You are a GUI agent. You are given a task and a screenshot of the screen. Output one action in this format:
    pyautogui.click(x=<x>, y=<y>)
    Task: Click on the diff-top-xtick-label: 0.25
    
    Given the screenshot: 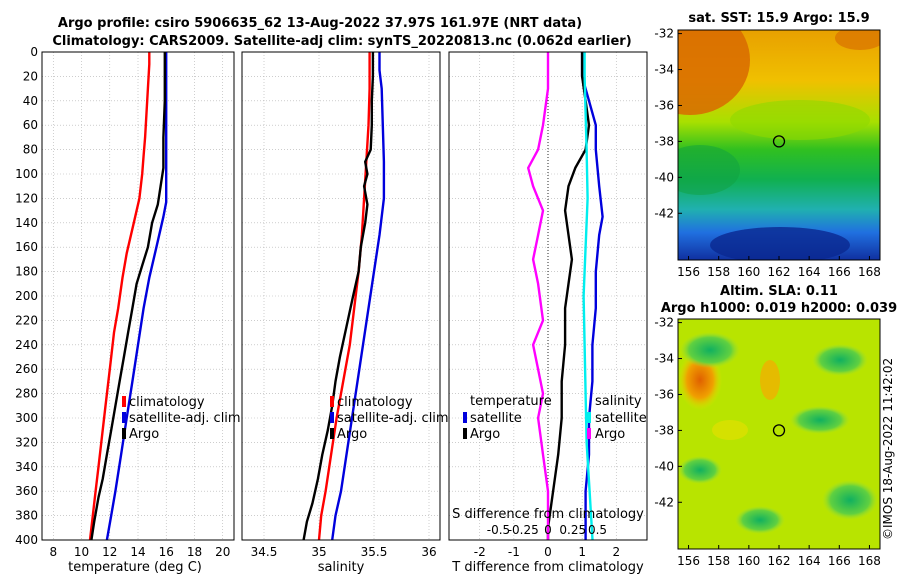 What is the action you would take?
    pyautogui.click(x=572, y=530)
    